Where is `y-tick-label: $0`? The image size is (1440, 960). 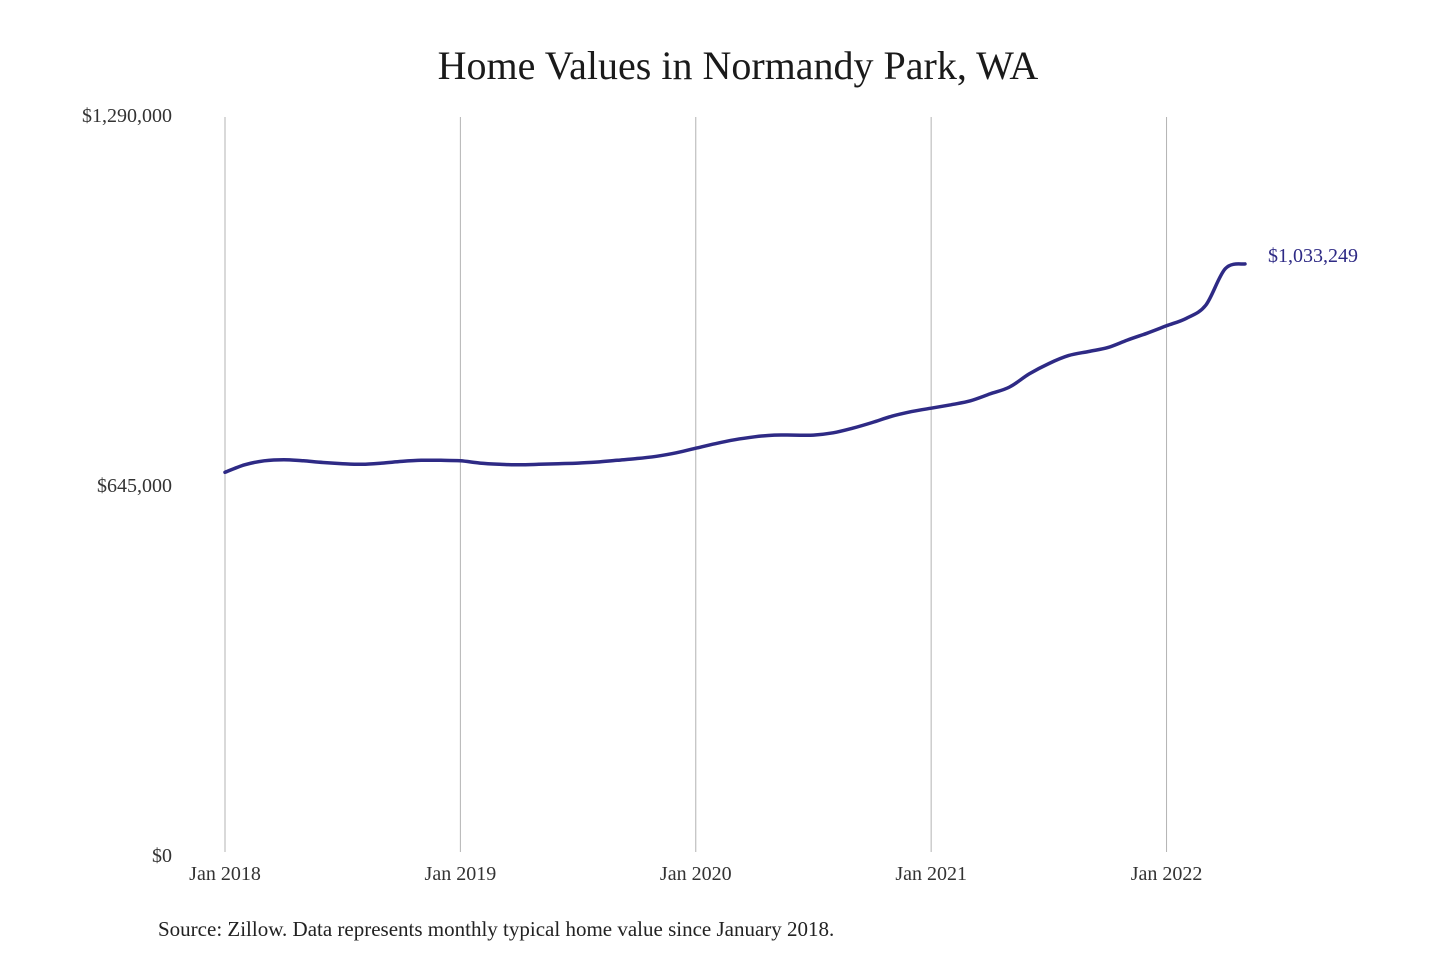 y-tick-label: $0 is located at coordinates (162, 856).